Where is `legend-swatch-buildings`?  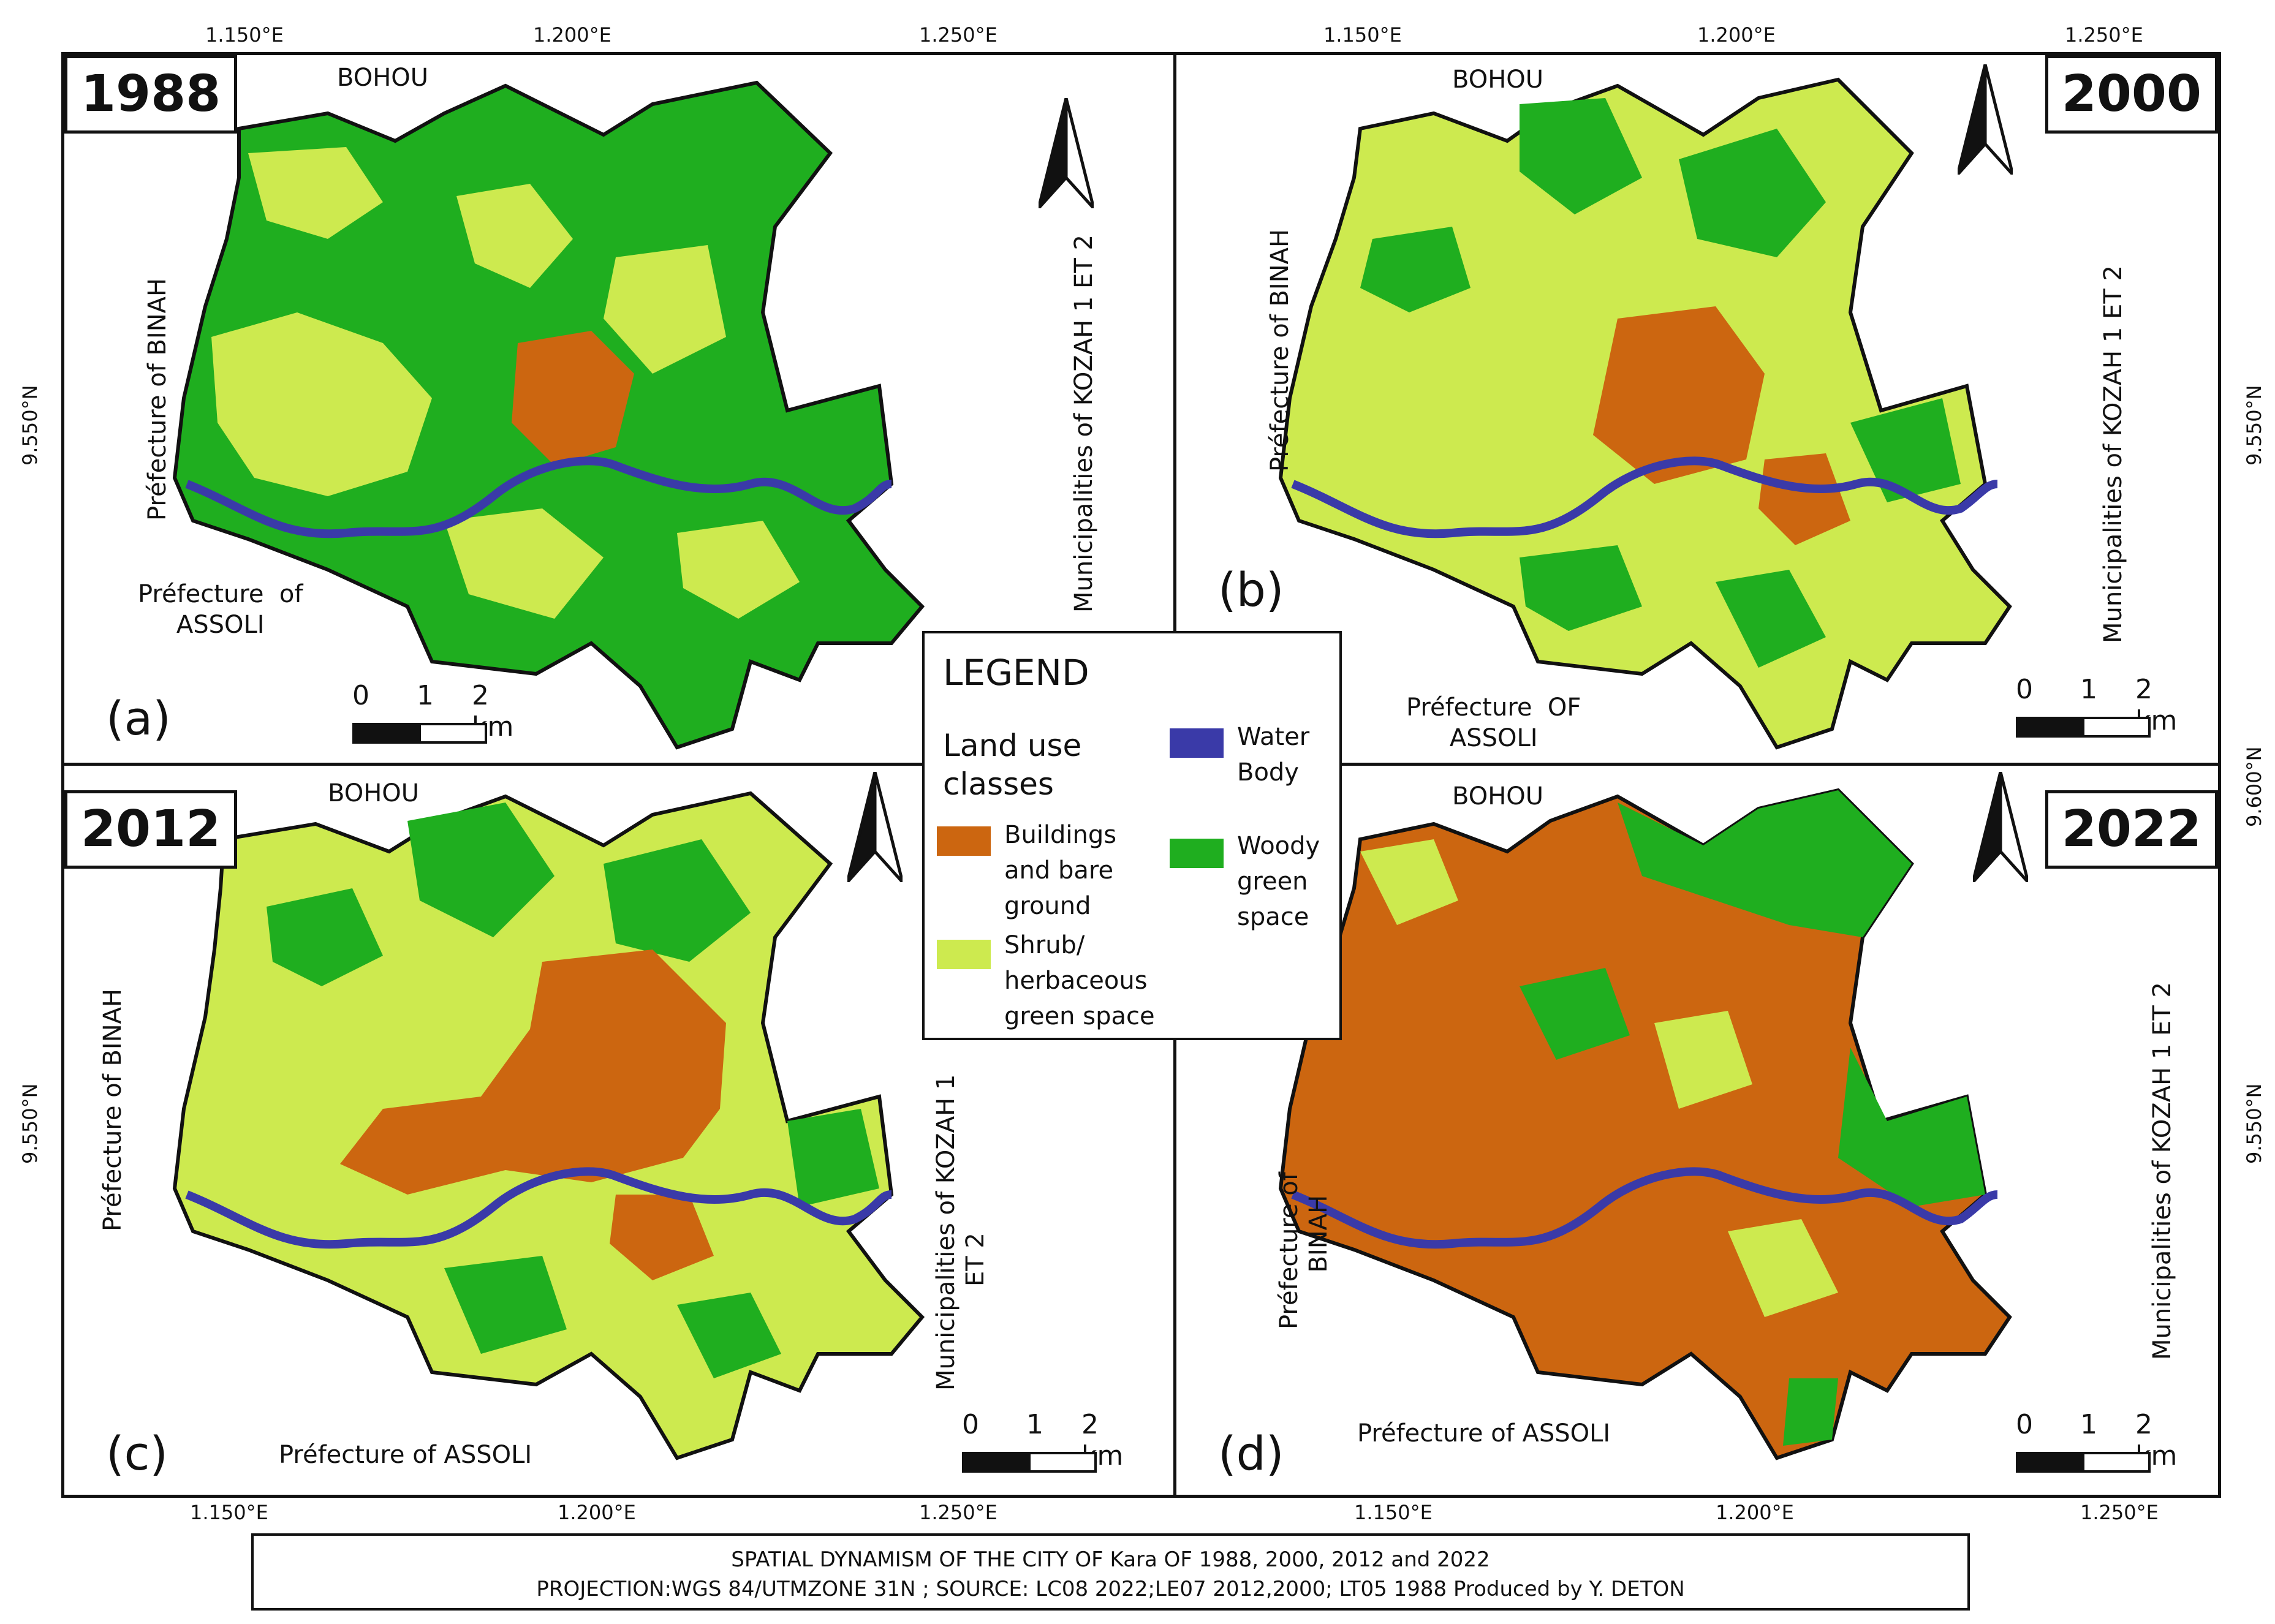 legend-swatch-buildings is located at coordinates (964, 841).